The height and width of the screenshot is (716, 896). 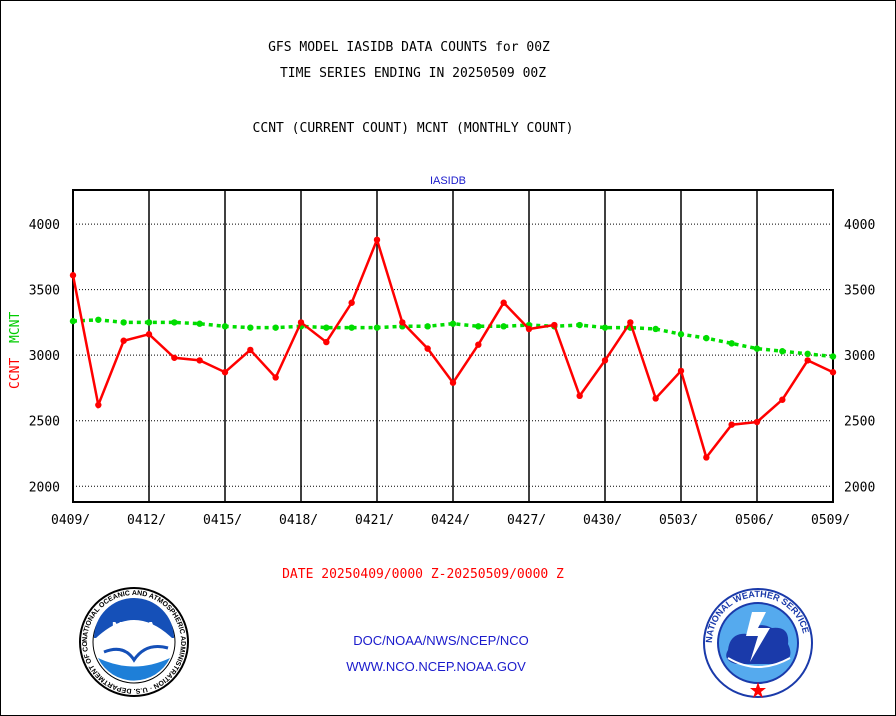 What do you see at coordinates (526, 520) in the screenshot?
I see `x-tick-label: 0427/` at bounding box center [526, 520].